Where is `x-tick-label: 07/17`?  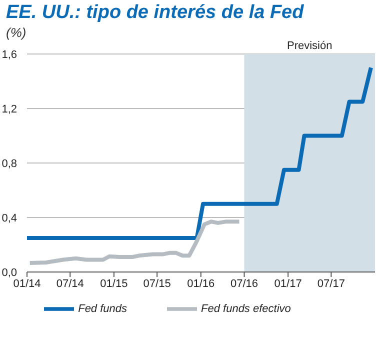 x-tick-label: 07/17 is located at coordinates (331, 284).